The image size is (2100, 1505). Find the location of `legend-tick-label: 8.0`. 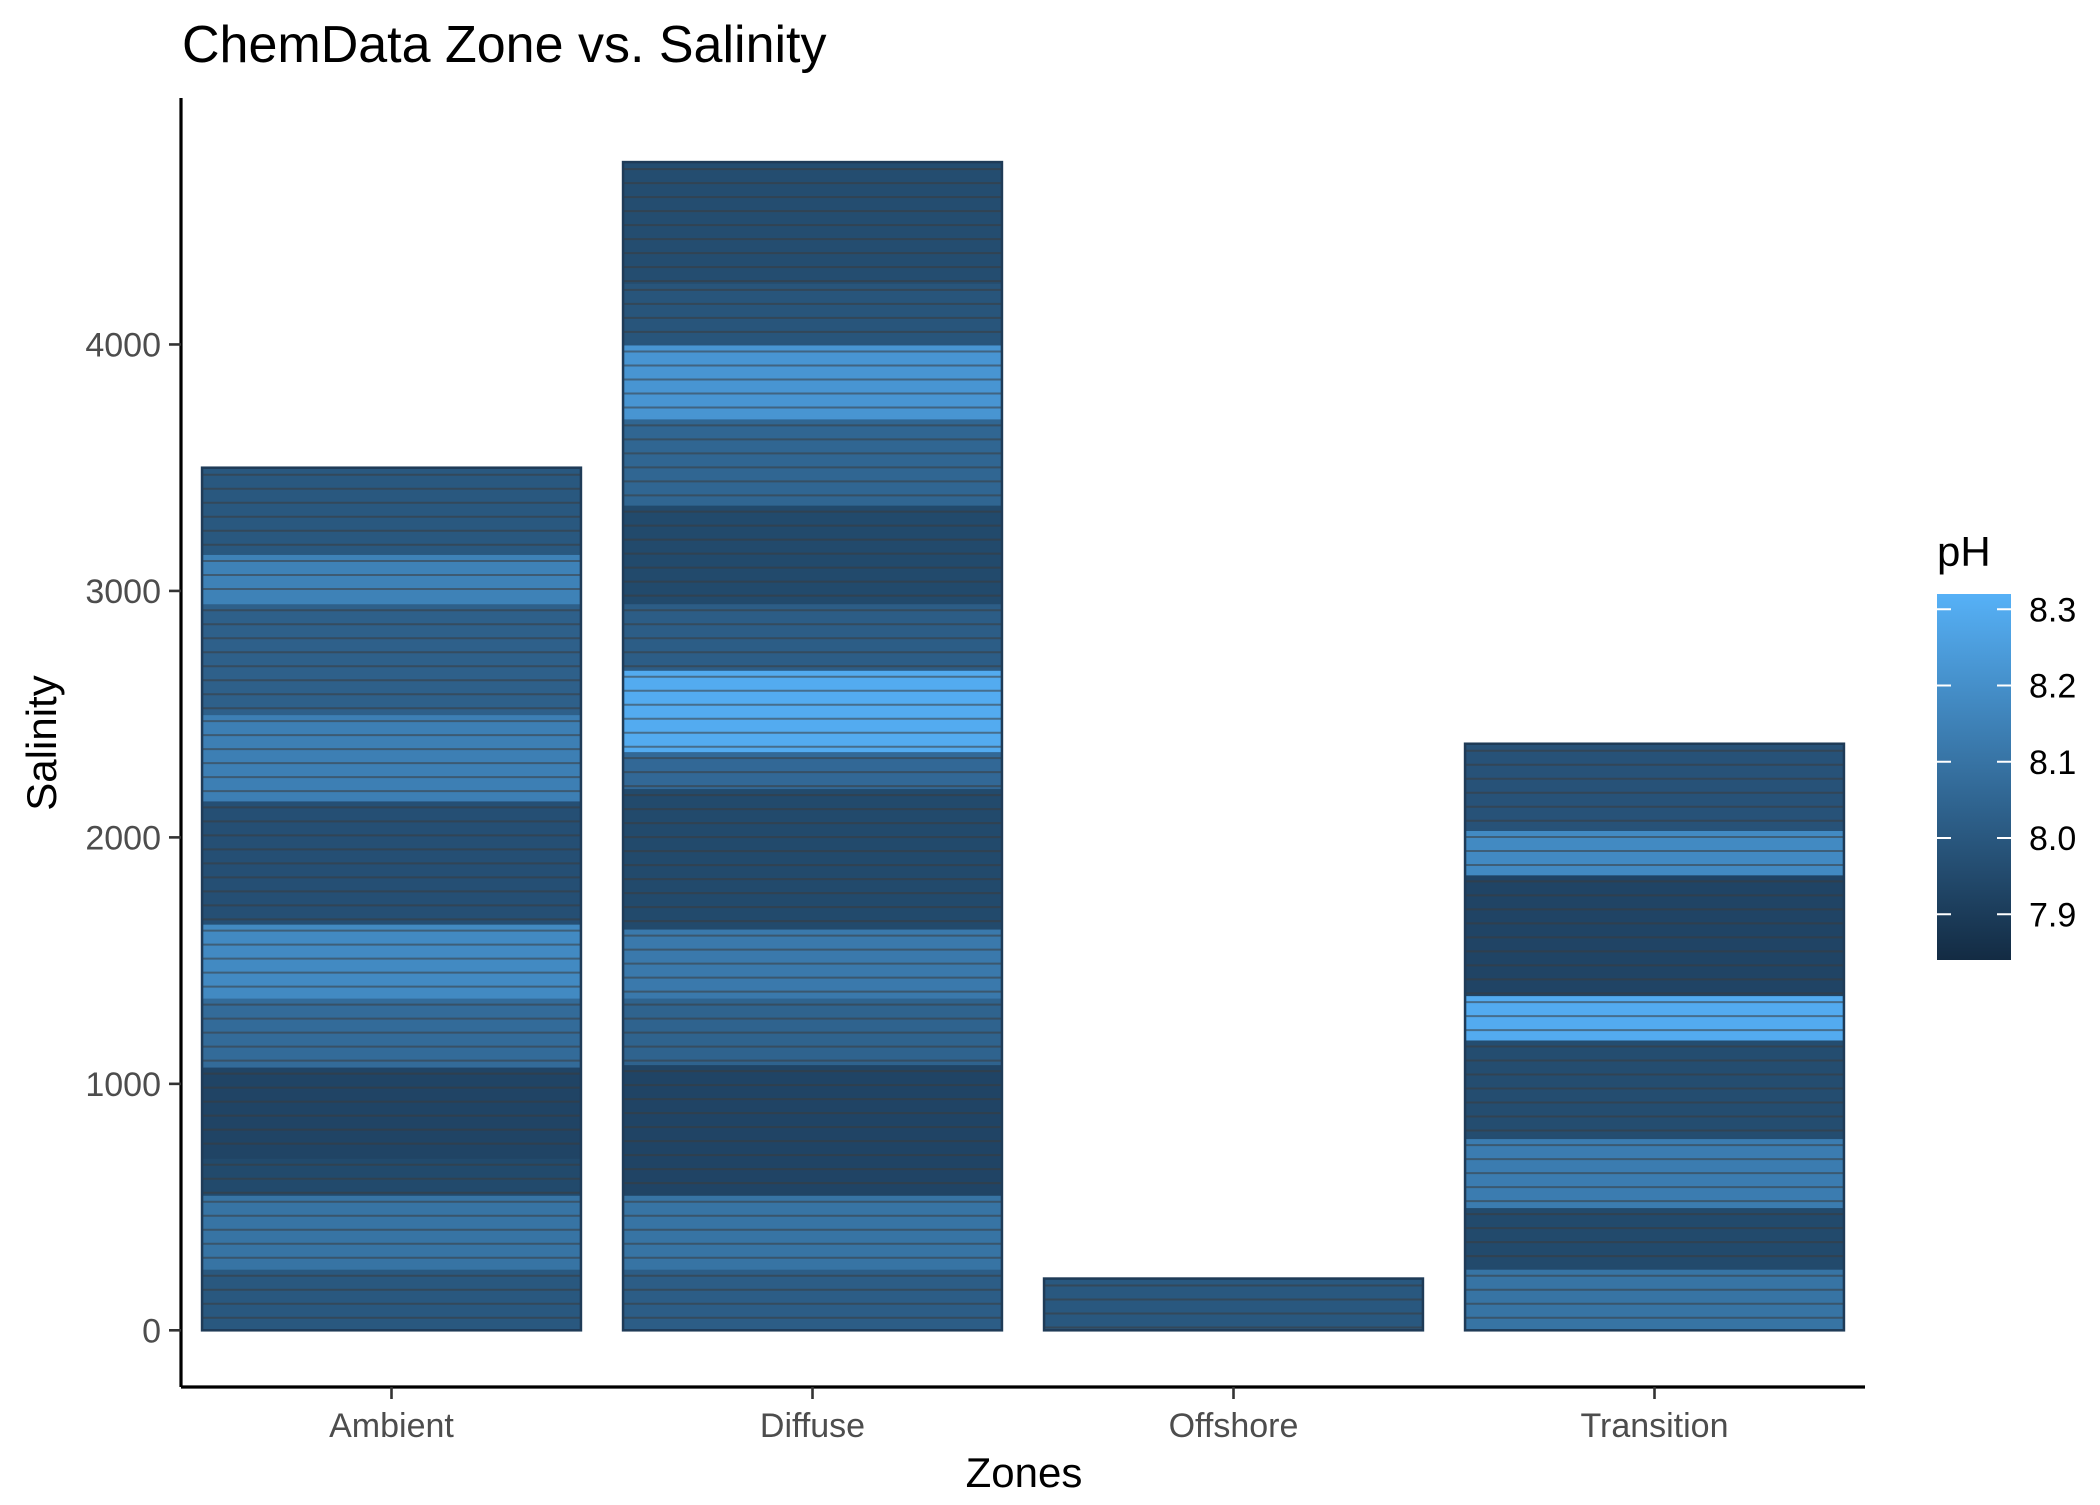

legend-tick-label: 8.0 is located at coordinates (2052, 839).